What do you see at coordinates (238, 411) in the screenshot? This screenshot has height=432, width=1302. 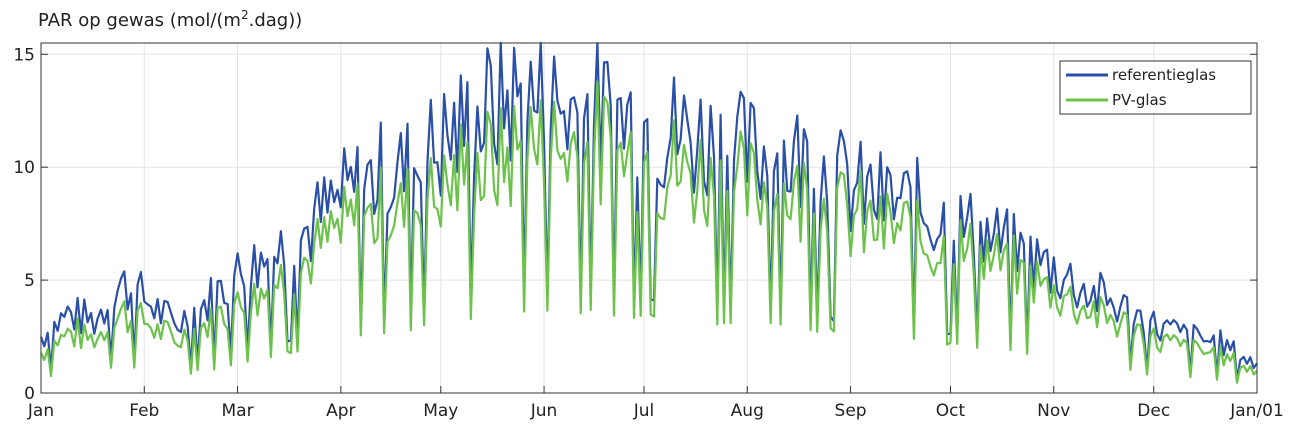 I see `x-tick-label: Mar` at bounding box center [238, 411].